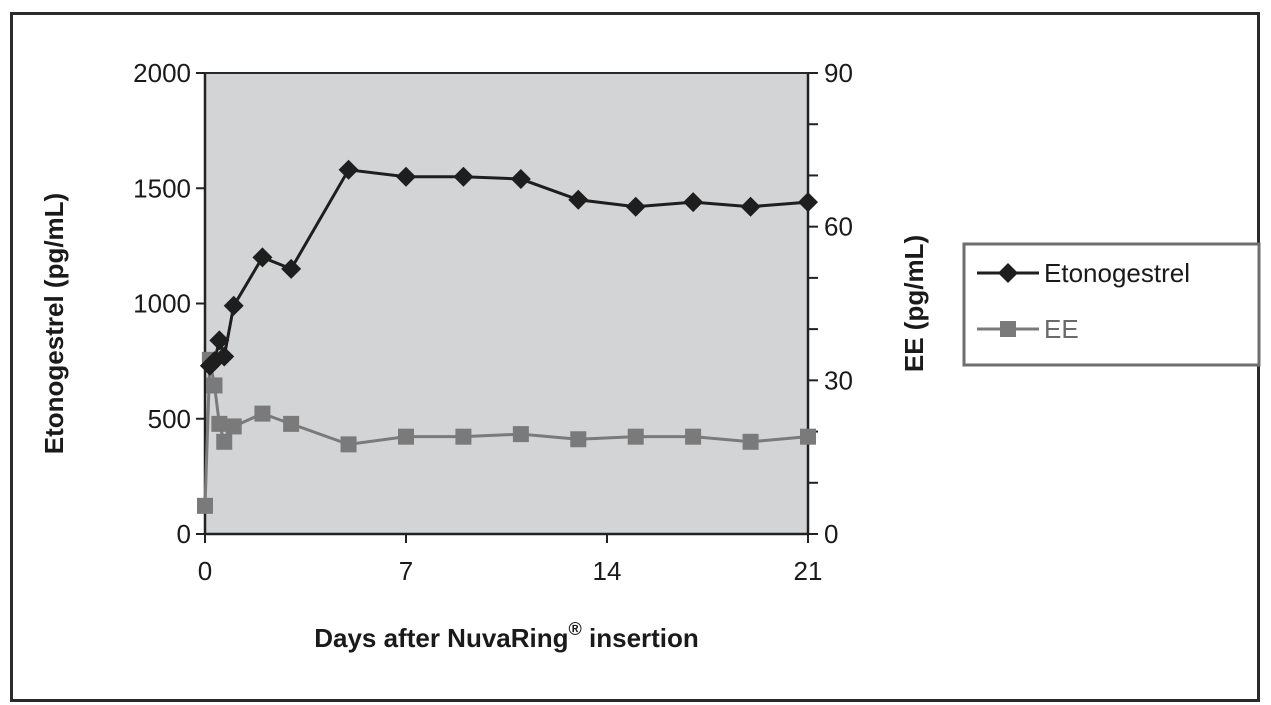 The height and width of the screenshot is (705, 1271). Describe the element at coordinates (607, 571) in the screenshot. I see `x-tick-label: 14` at that location.